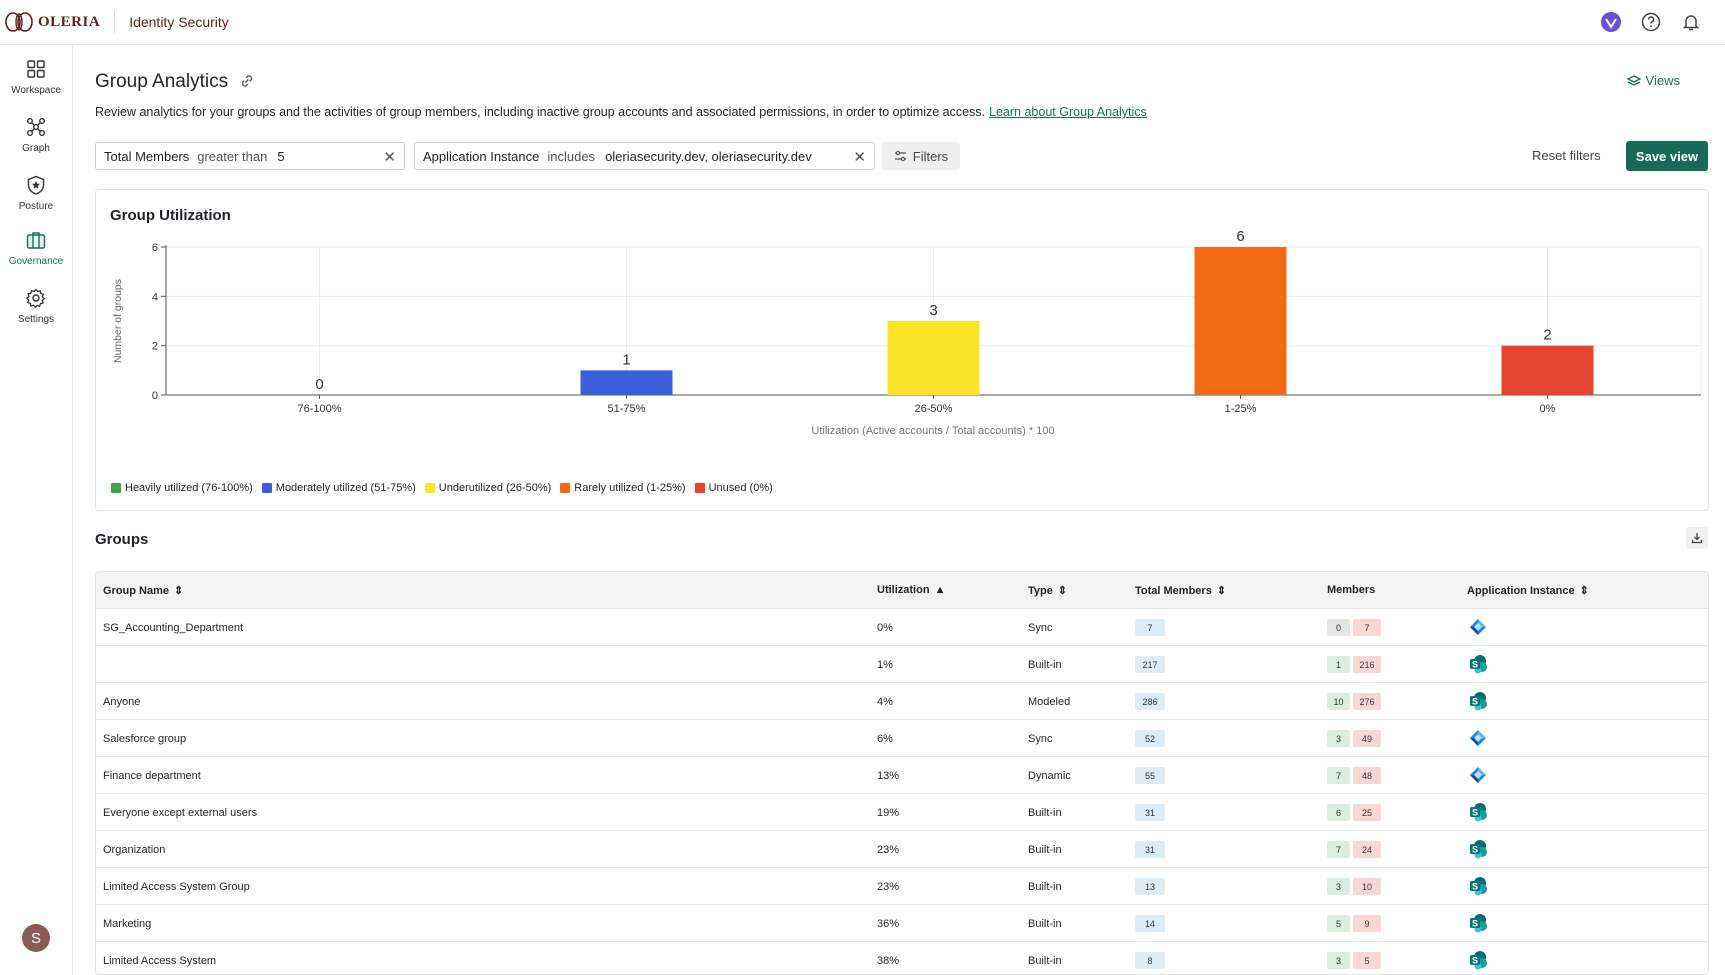 This screenshot has height=975, width=1725. What do you see at coordinates (902, 701) in the screenshot?
I see `table-row: Anyone 4% Modeled 286 10 276 S` at bounding box center [902, 701].